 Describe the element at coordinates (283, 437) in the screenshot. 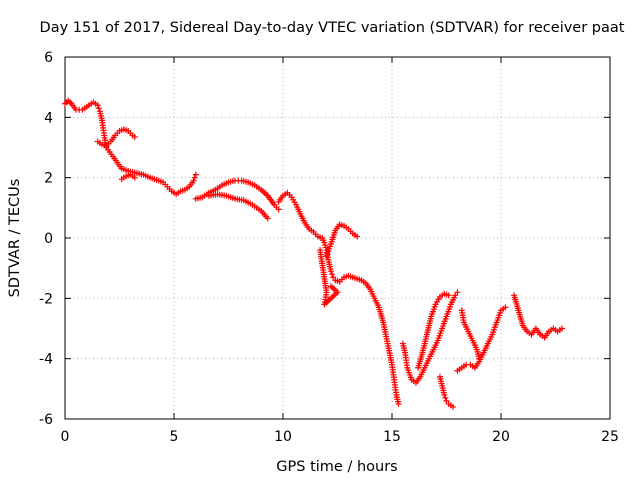

I see `x-tick-label: 10` at that location.